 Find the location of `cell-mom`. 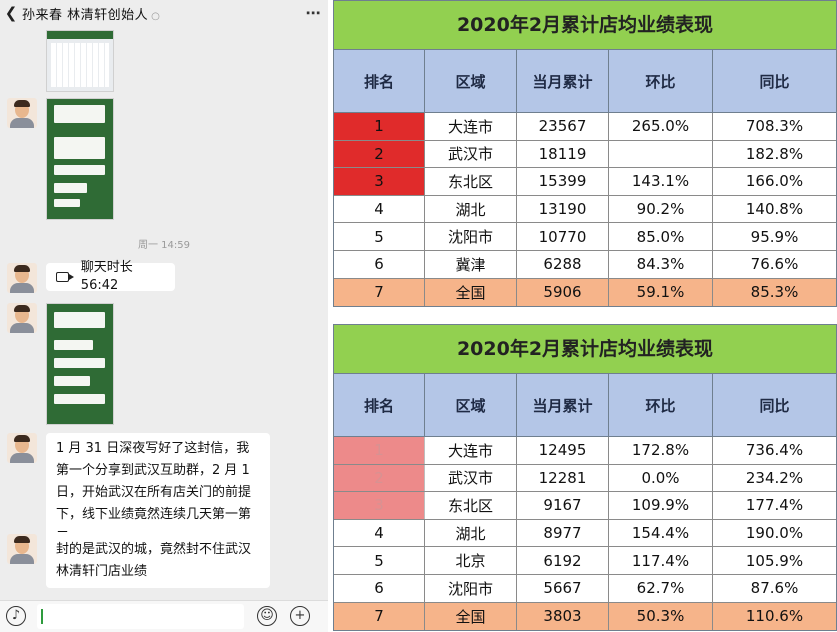

cell-mom is located at coordinates (661, 154).